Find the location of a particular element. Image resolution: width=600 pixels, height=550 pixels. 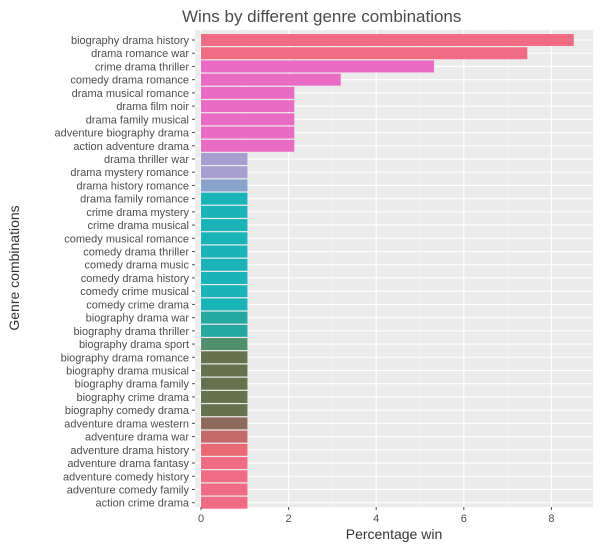

y-tick-label: drama musical romance is located at coordinates (130, 94).